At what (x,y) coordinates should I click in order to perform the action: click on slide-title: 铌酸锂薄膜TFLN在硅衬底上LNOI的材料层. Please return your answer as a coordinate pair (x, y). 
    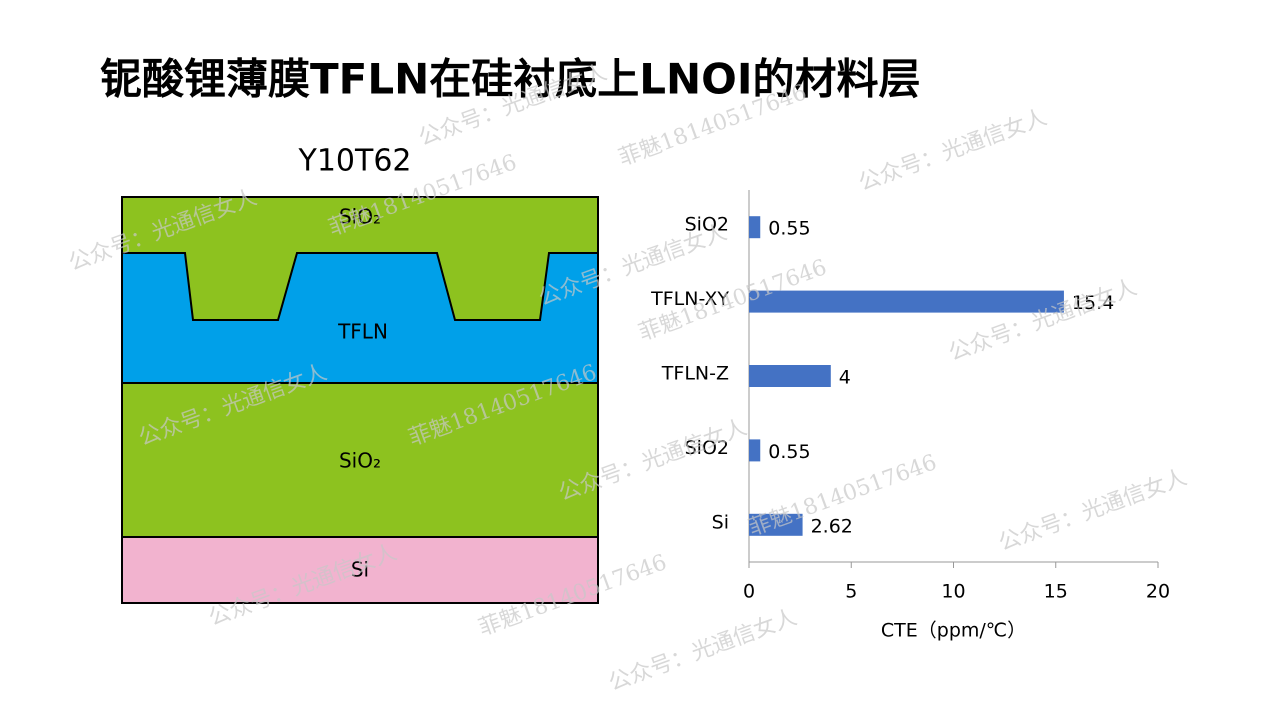
    Looking at the image, I should click on (510, 79).